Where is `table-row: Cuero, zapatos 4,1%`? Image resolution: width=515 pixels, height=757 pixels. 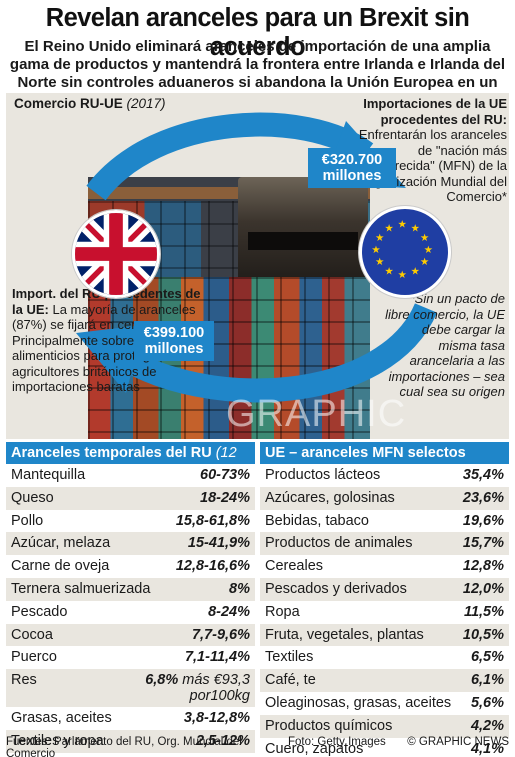 table-row: Cuero, zapatos 4,1% is located at coordinates (384, 747).